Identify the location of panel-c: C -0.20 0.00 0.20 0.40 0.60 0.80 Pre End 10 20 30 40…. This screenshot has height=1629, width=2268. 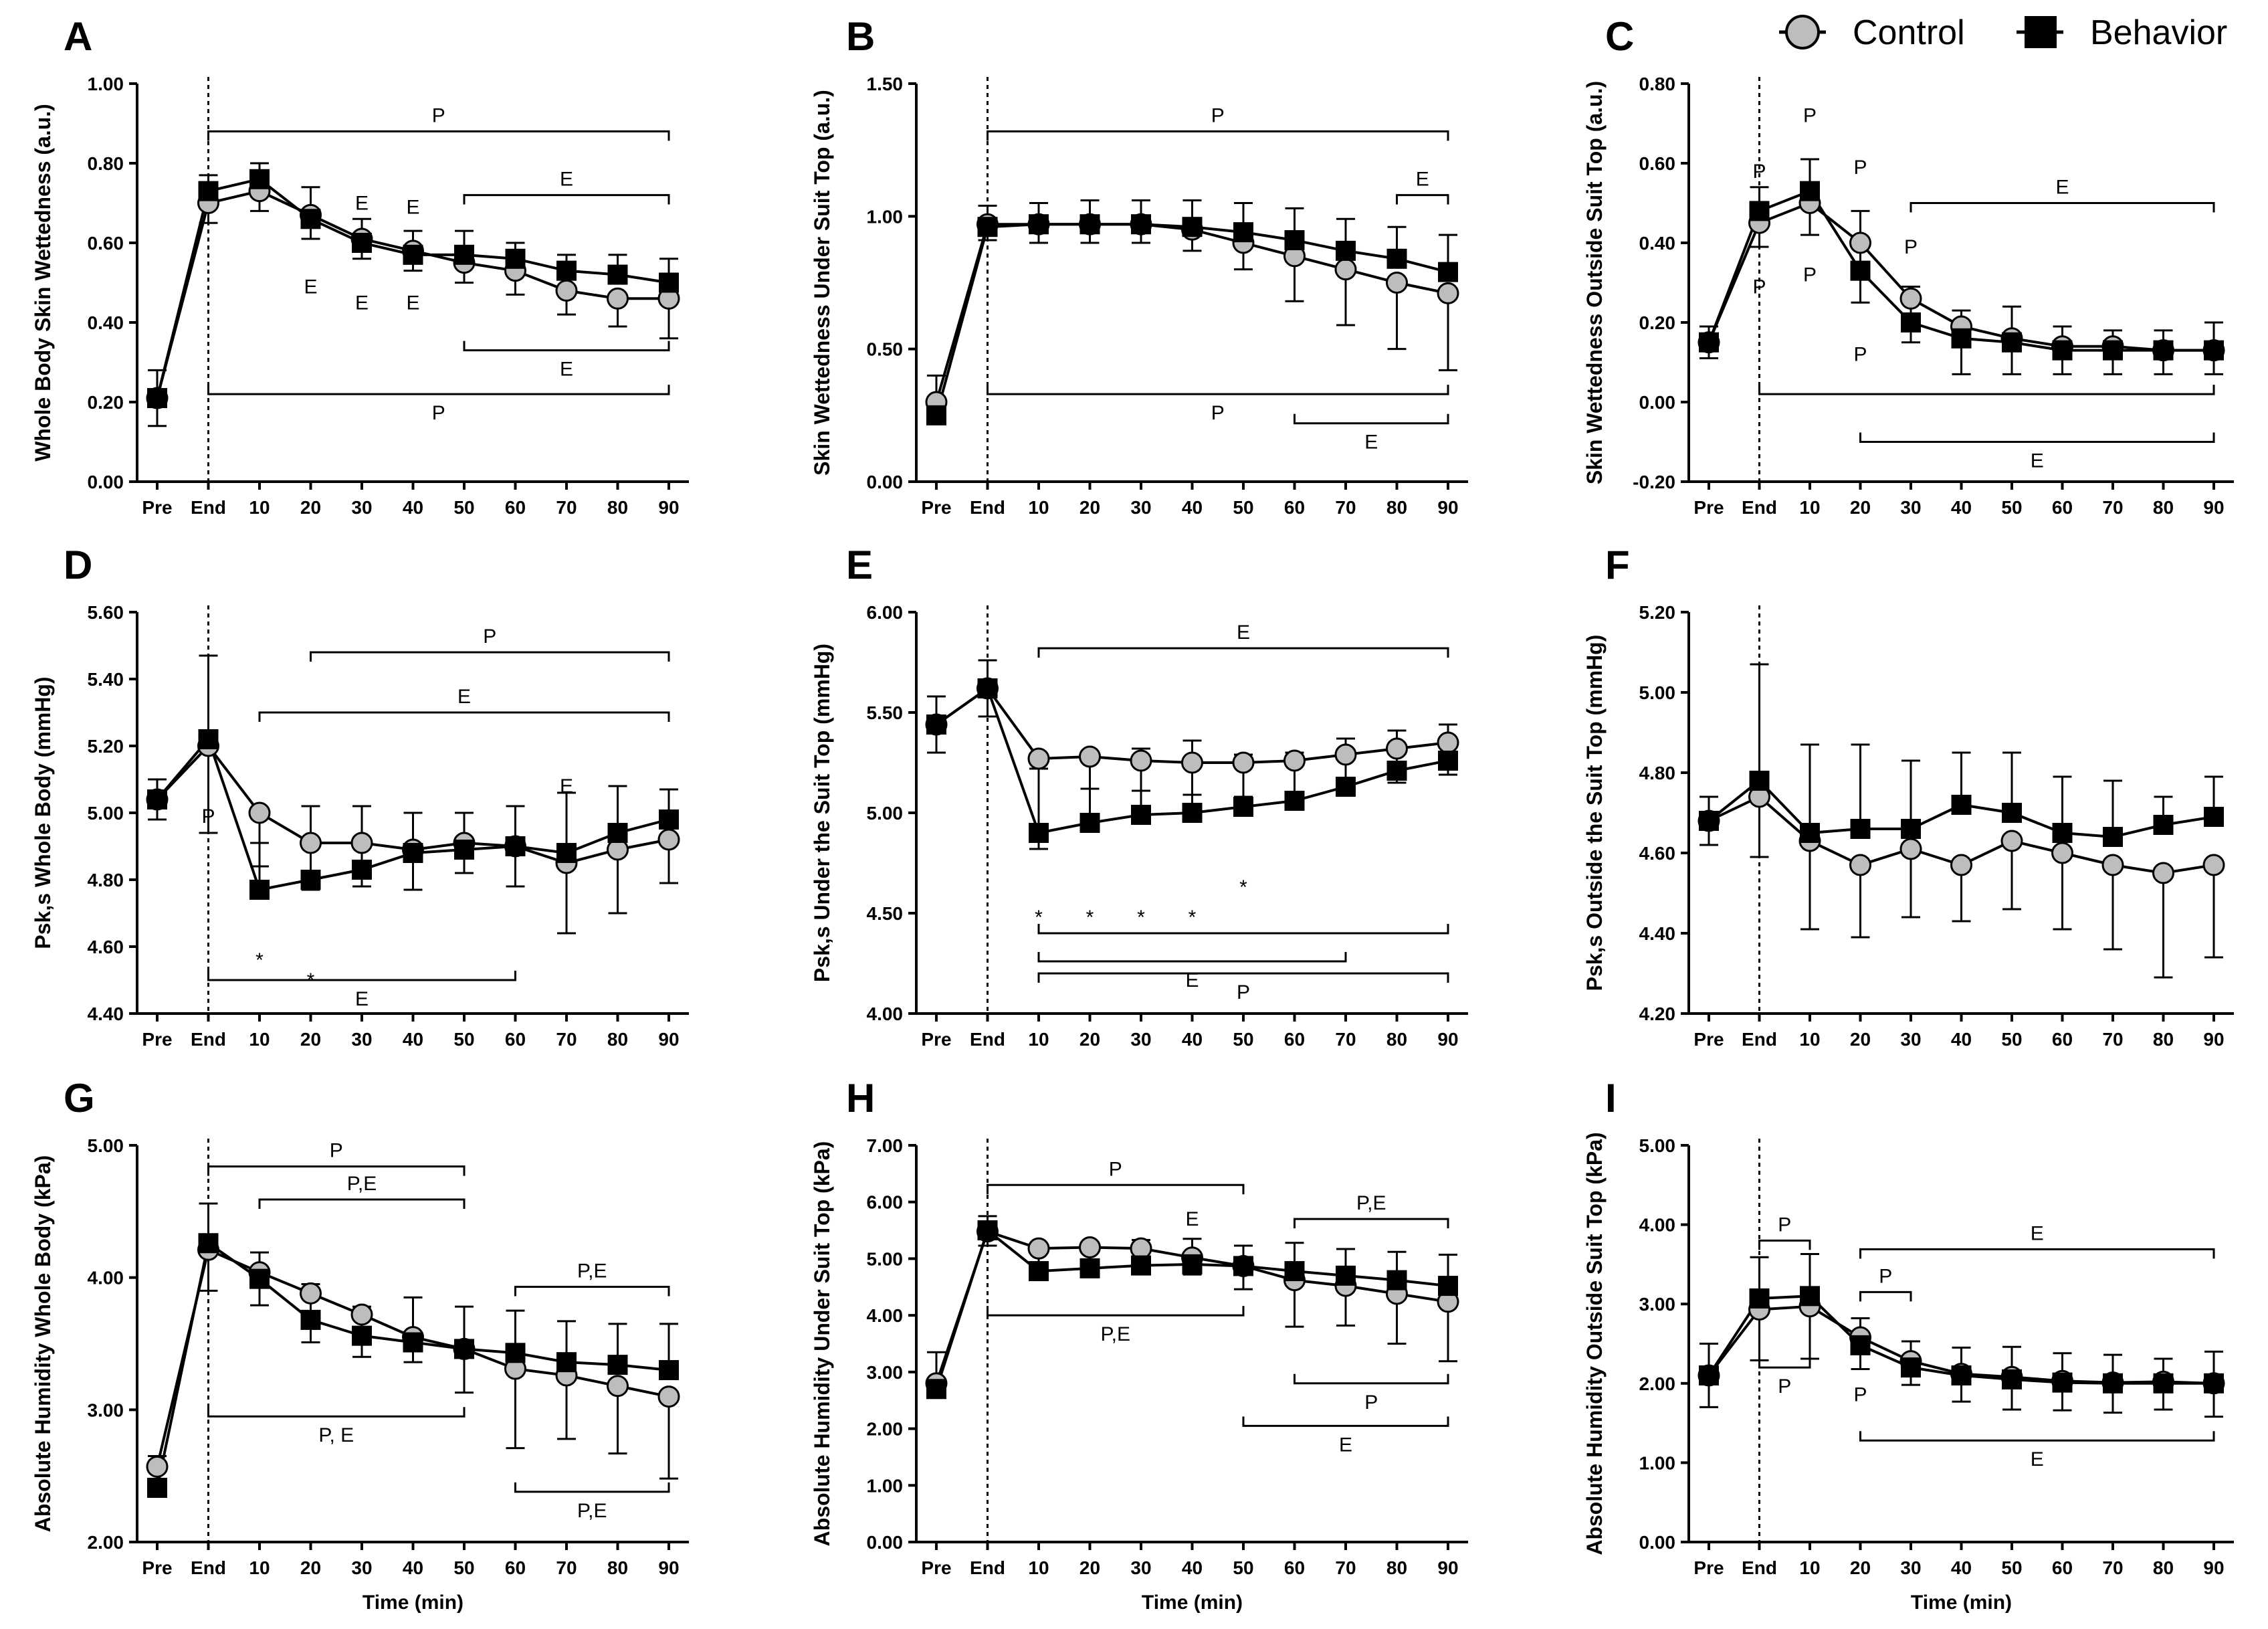
(1908, 266).